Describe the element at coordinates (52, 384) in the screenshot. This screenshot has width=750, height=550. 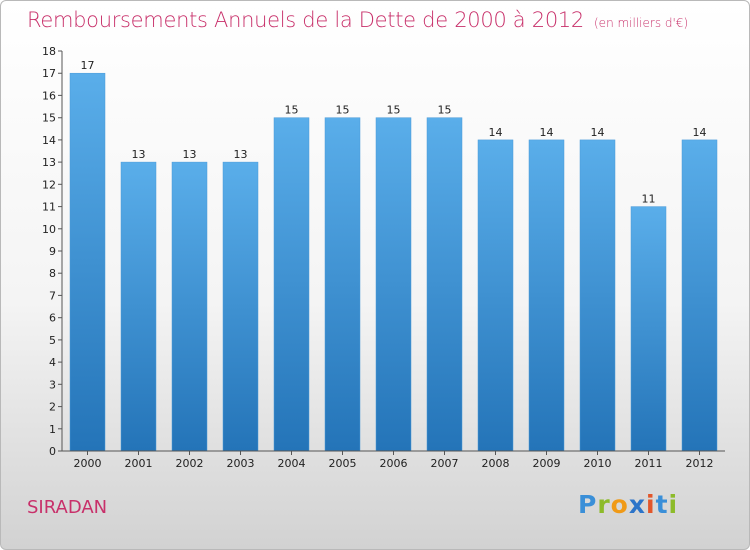
I see `y-tick-label-3: 3` at that location.